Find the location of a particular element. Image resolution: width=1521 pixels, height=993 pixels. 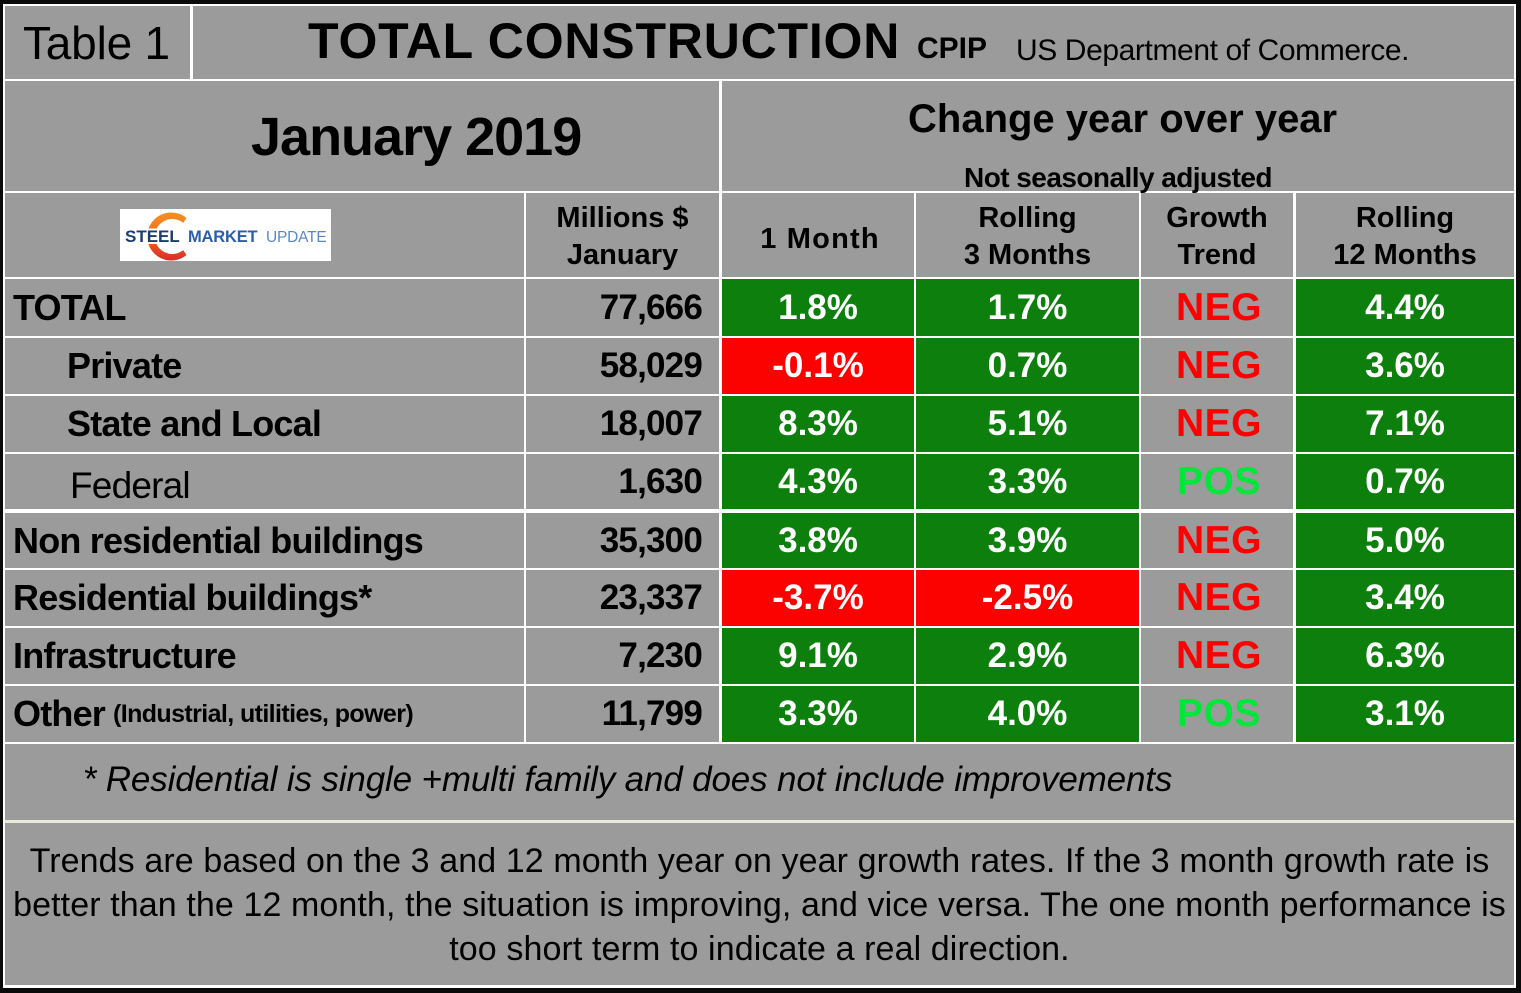

svg-text: STEEL is located at coordinates (152, 236).